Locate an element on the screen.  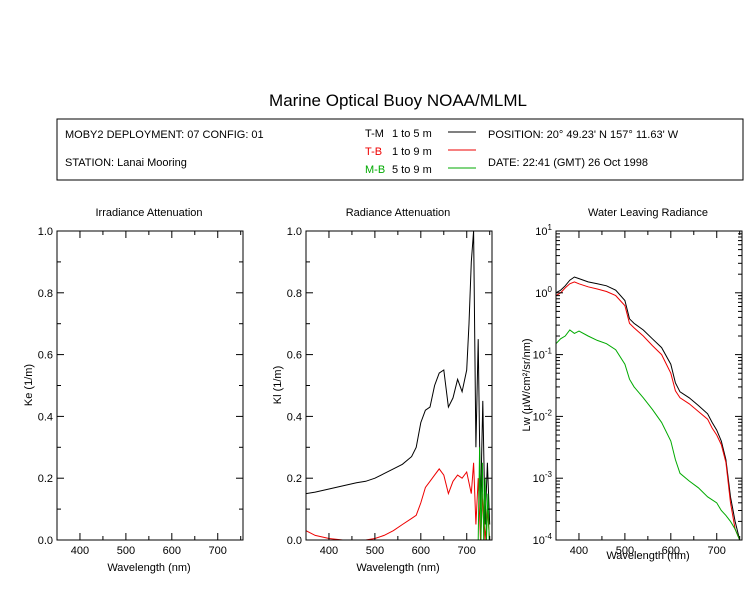
legend: T-M 1 to 5 m T-B 1 to 9 m M-B 5 to 9 m is located at coordinates (420, 152).